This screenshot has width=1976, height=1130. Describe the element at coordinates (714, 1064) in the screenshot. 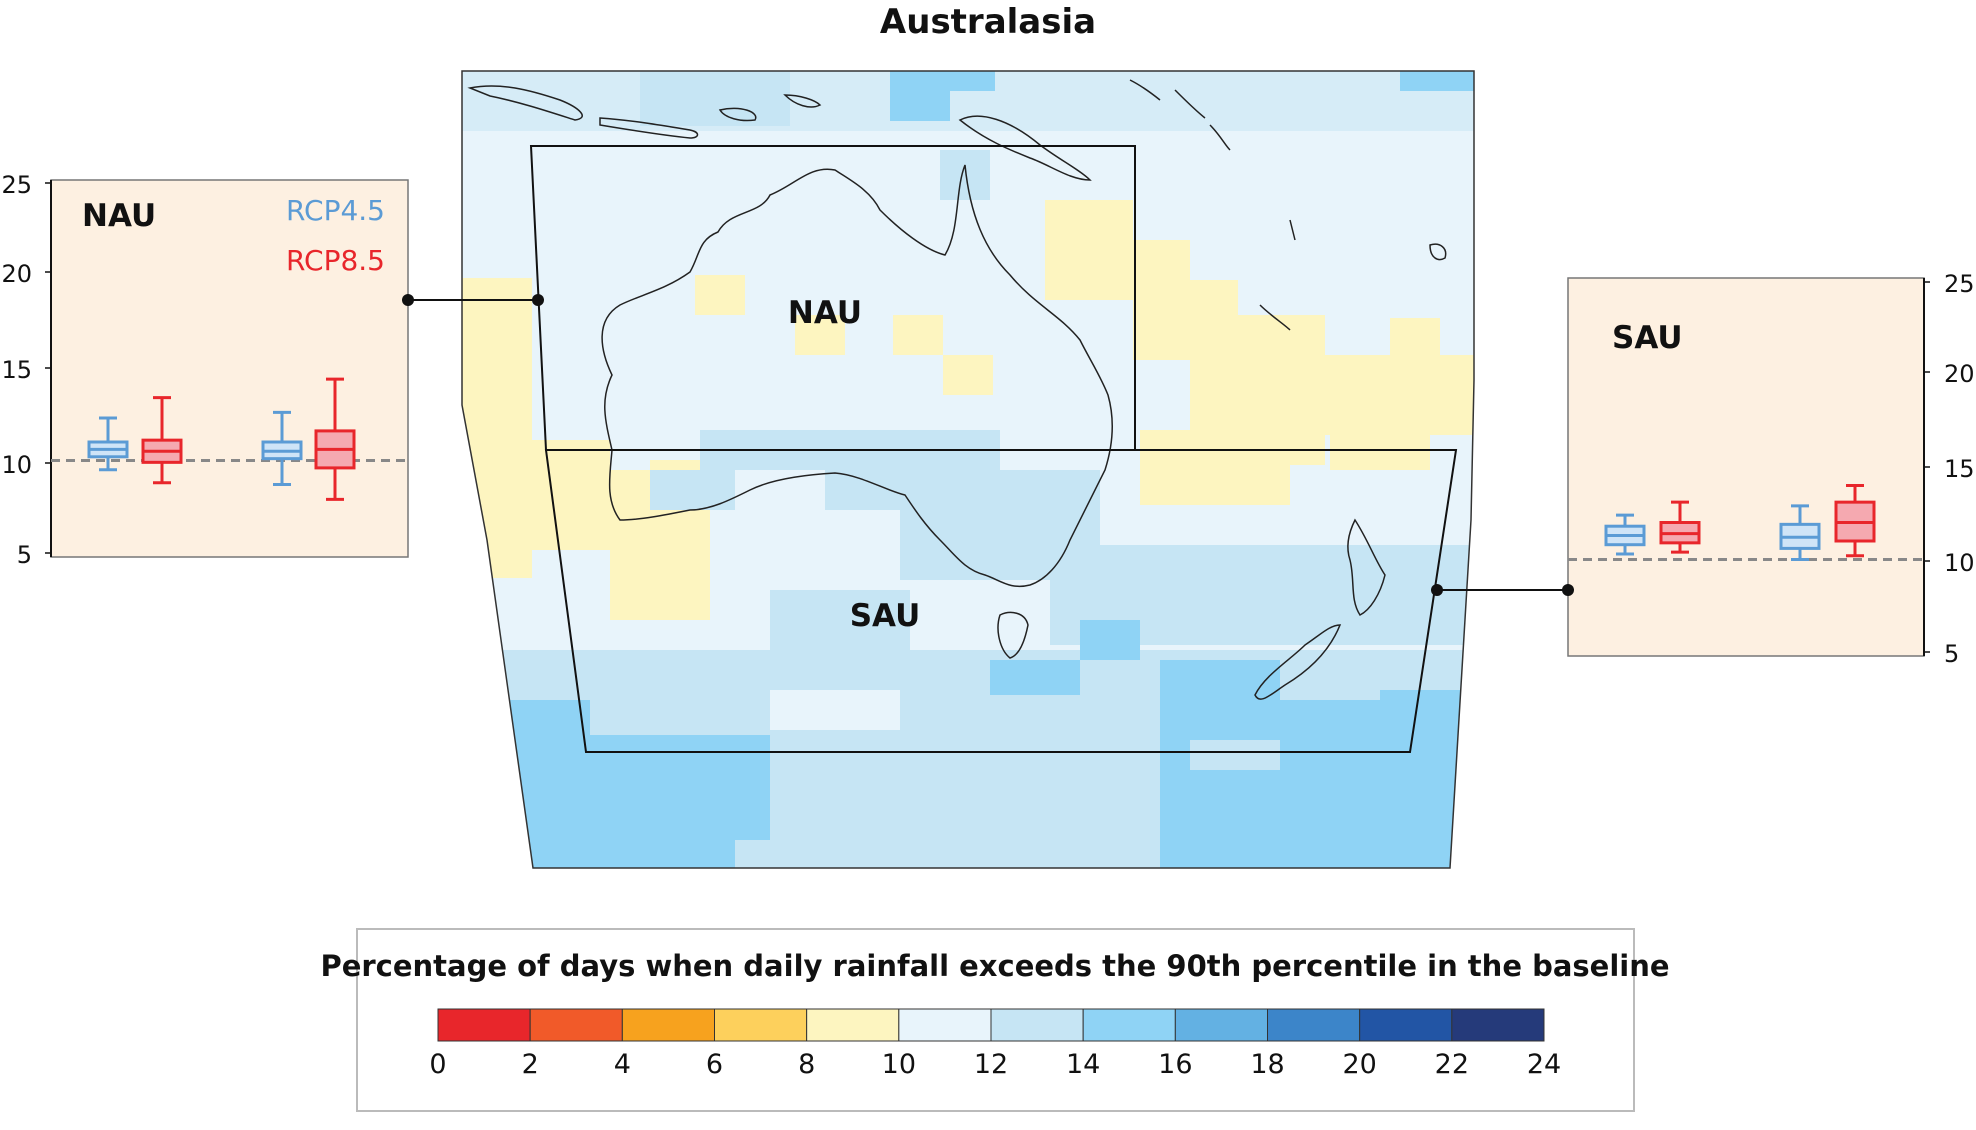

I see `colorbar-tick-label: 6` at that location.